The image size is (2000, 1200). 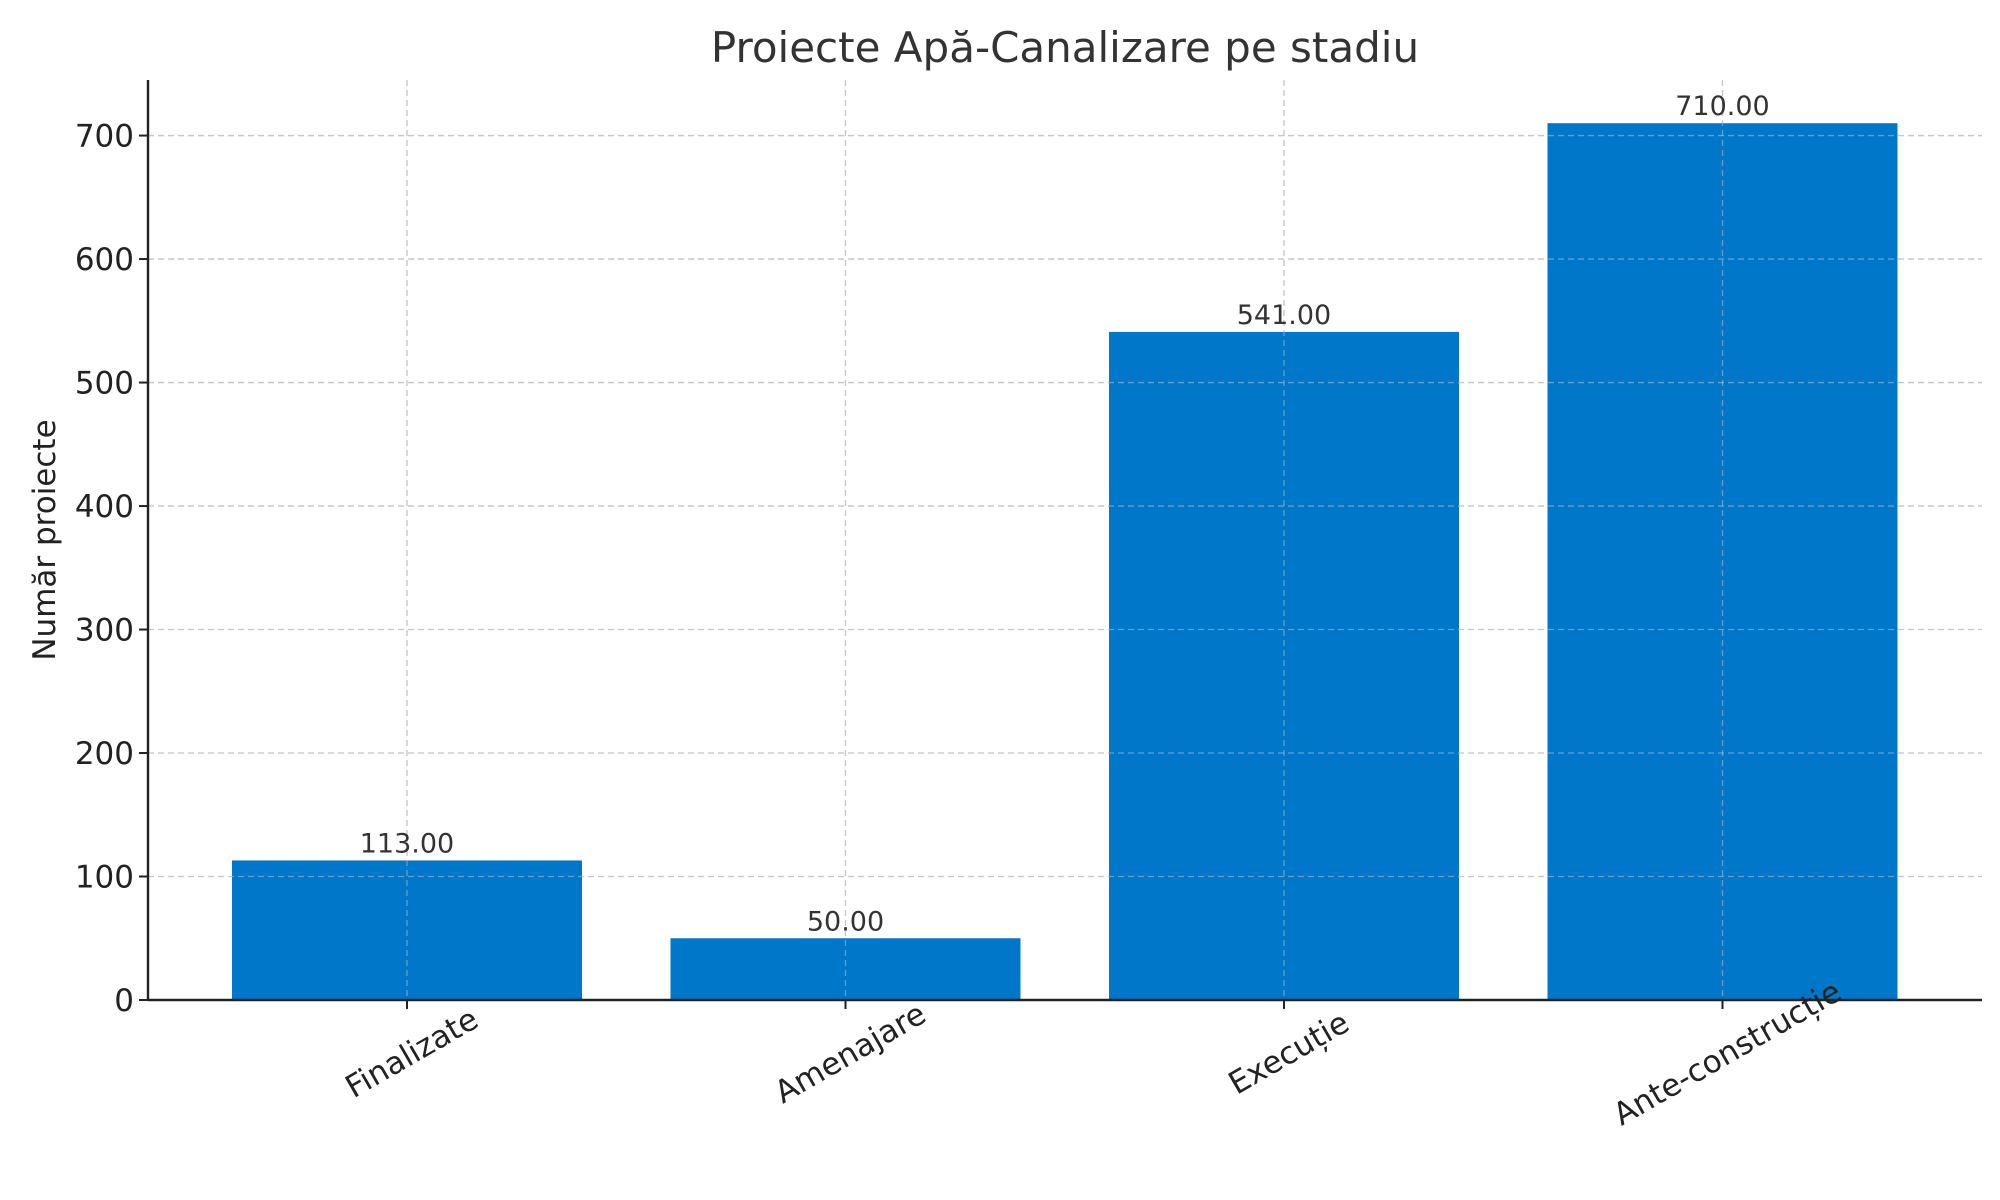 What do you see at coordinates (45, 539) in the screenshot?
I see `y-axis-label: Număr proiecte` at bounding box center [45, 539].